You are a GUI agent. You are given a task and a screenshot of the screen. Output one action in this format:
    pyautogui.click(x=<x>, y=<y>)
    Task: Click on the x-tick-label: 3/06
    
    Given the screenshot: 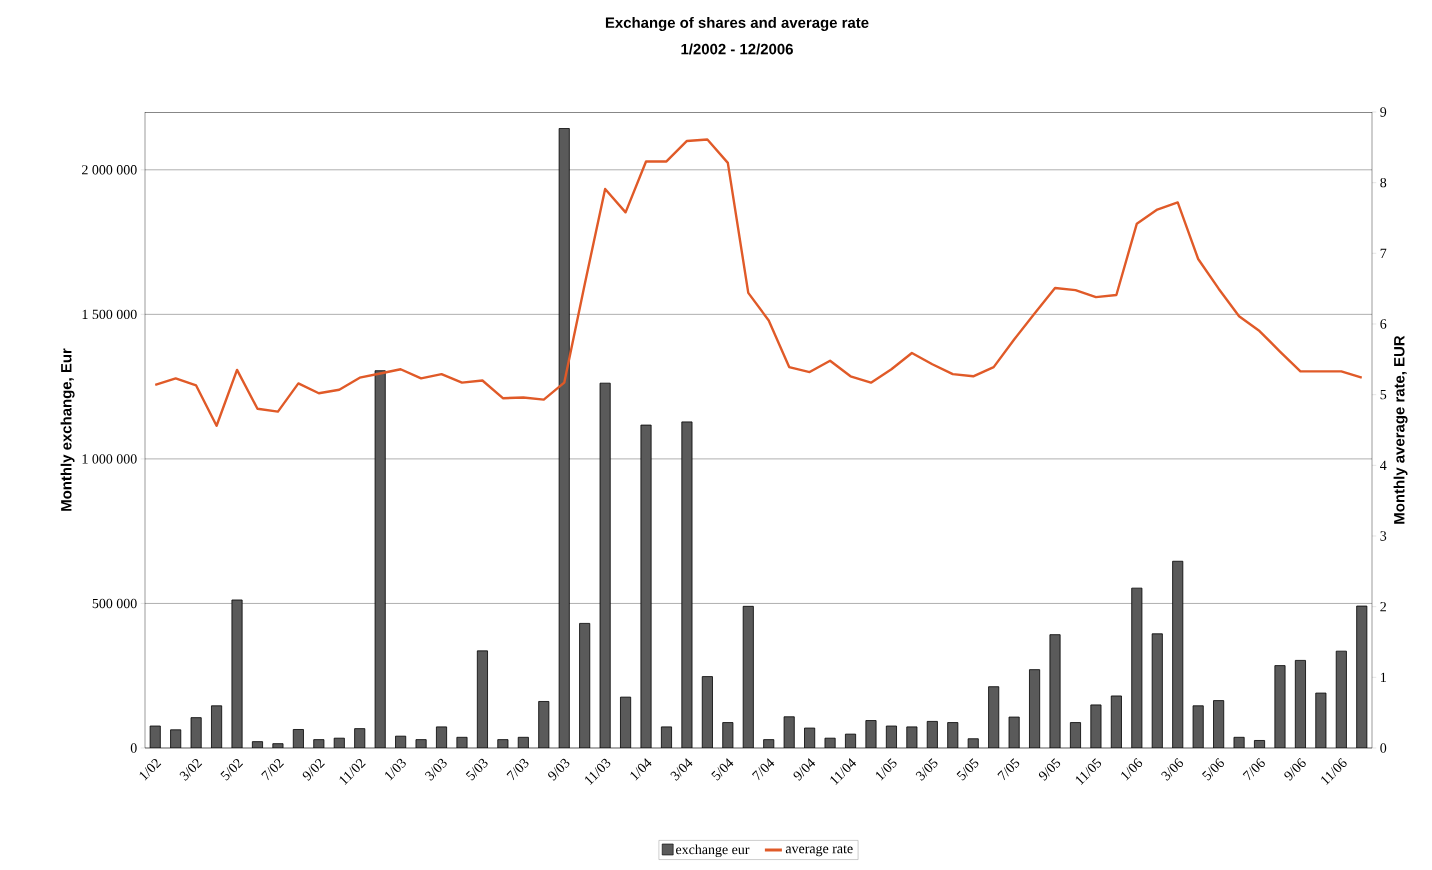 What is the action you would take?
    pyautogui.click(x=1172, y=769)
    